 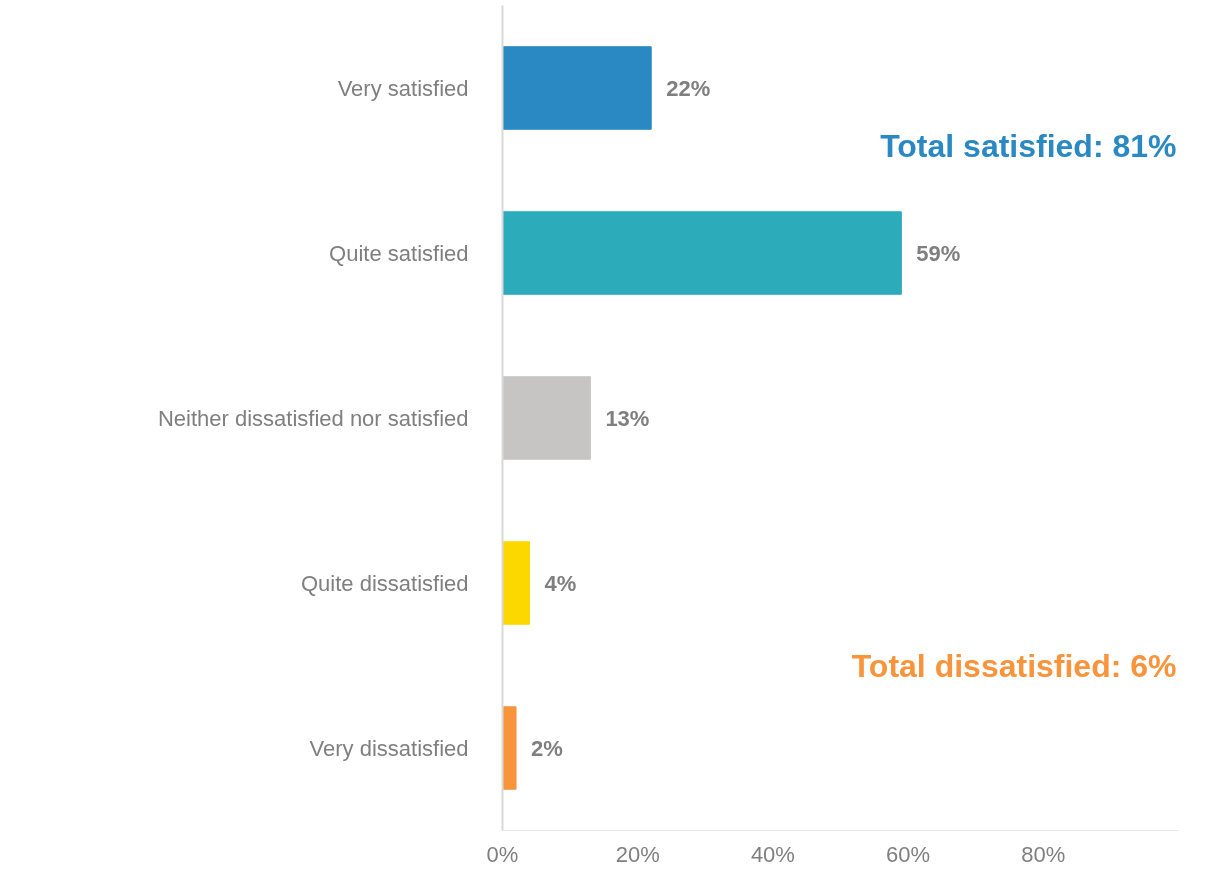 What do you see at coordinates (908, 854) in the screenshot?
I see `x-tick-label: 60%` at bounding box center [908, 854].